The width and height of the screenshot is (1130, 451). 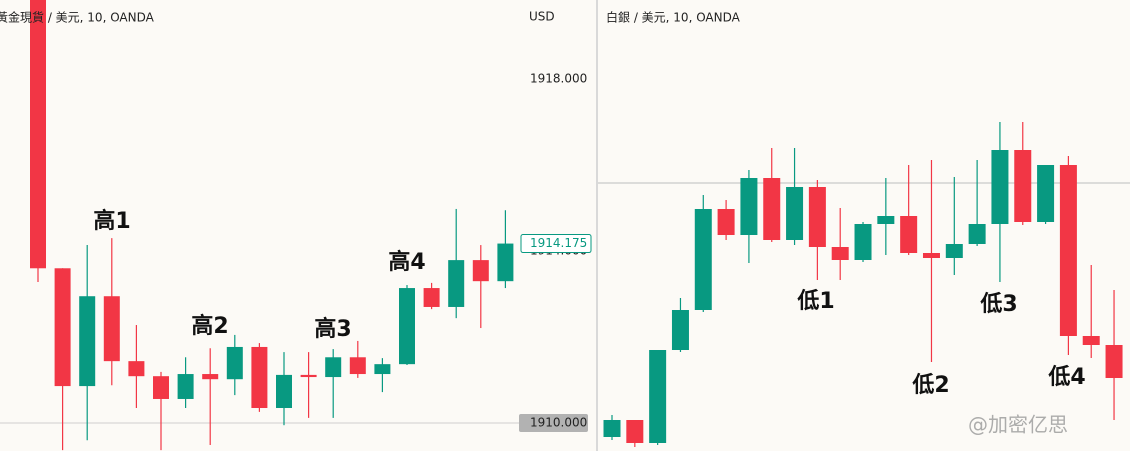 What do you see at coordinates (597, 225) in the screenshot?
I see `divider` at bounding box center [597, 225].